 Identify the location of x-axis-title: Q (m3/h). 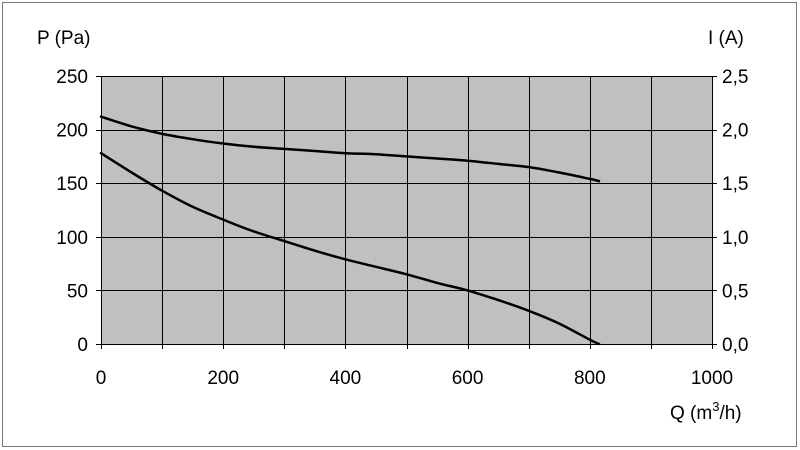
(706, 411).